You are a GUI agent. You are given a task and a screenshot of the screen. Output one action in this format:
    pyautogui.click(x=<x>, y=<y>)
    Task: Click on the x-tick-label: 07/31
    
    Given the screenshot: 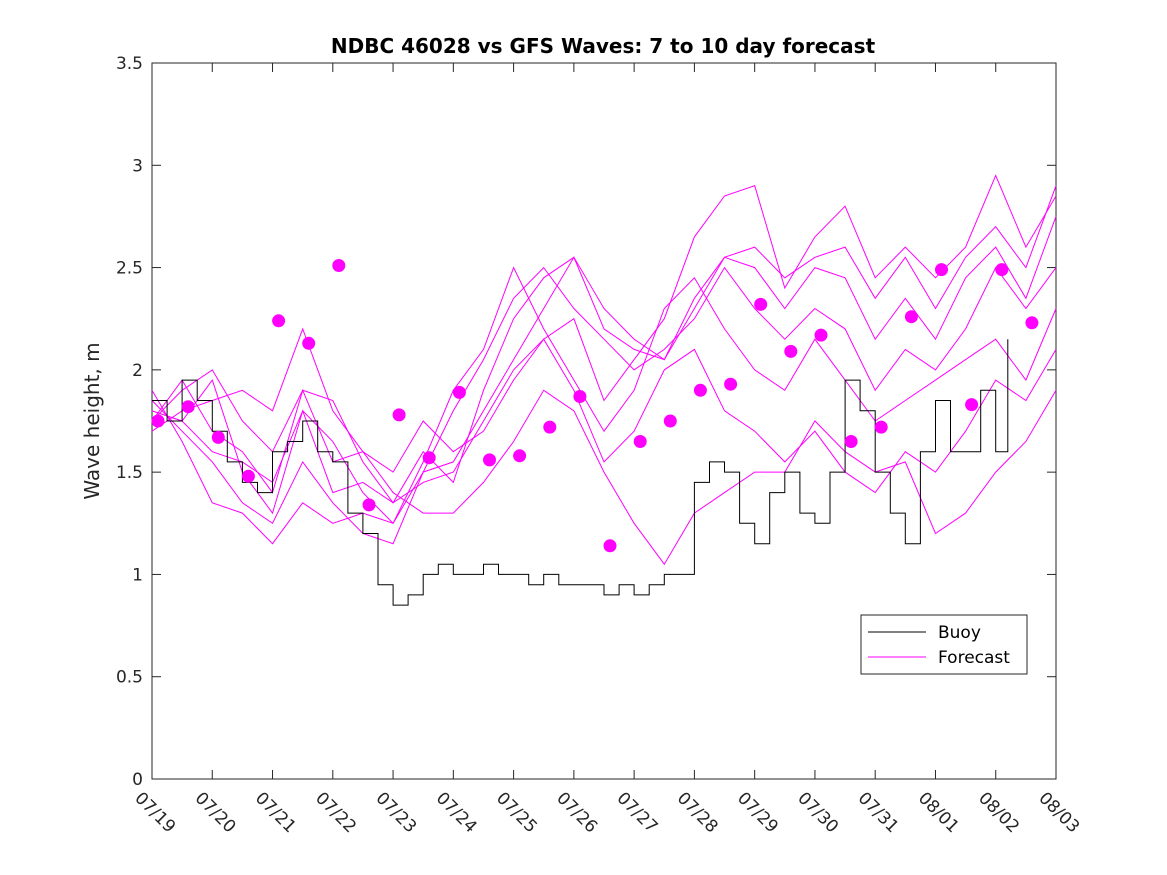 What is the action you would take?
    pyautogui.click(x=878, y=812)
    